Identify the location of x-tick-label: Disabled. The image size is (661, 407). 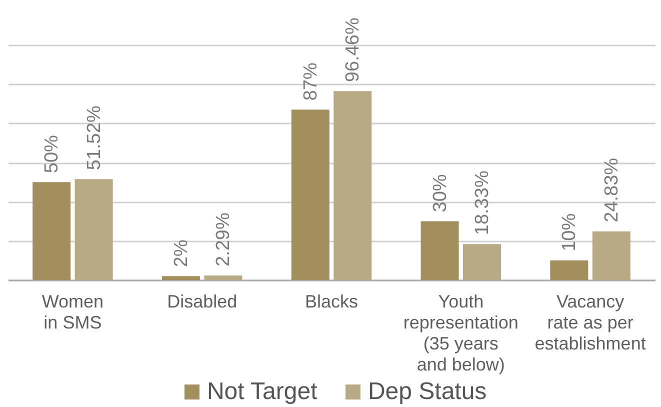
(202, 302).